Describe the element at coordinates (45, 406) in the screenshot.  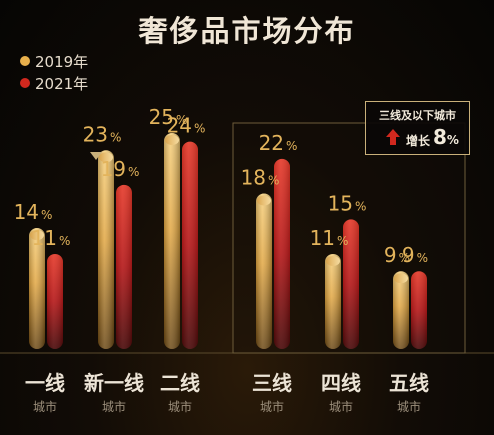
I see `category-sub-label-0: 城市` at that location.